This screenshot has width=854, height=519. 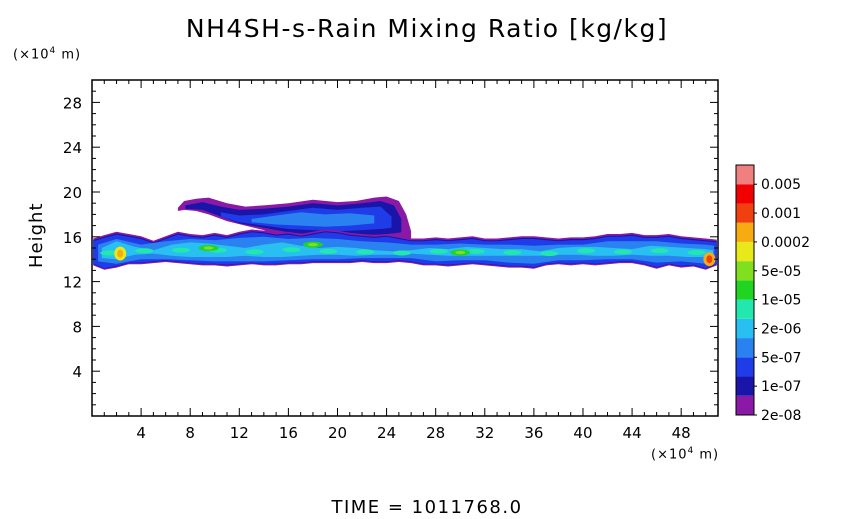 I want to click on x-unit-tail: m), so click(x=707, y=455).